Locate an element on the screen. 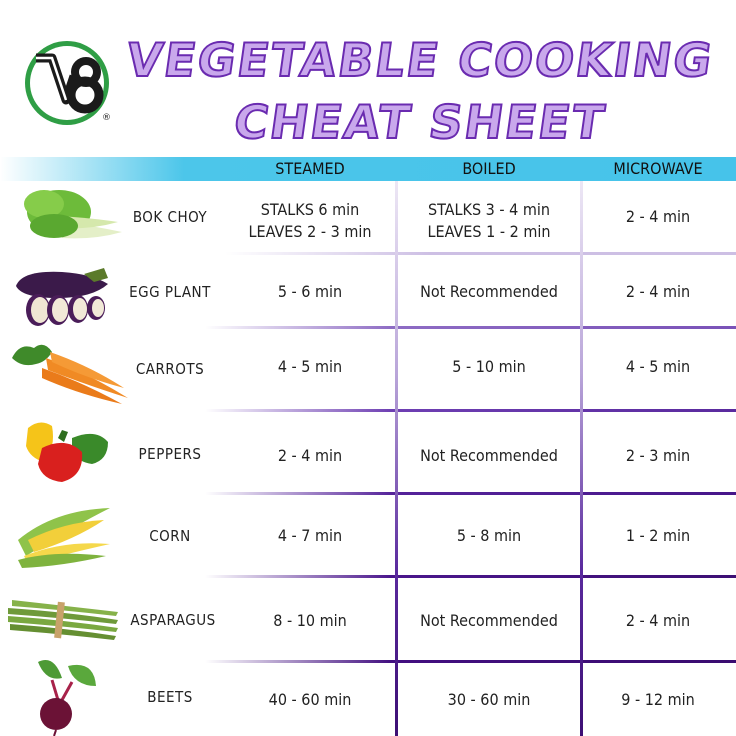 The image size is (736, 736). microwave-time: 1 - 2 min is located at coordinates (658, 535).